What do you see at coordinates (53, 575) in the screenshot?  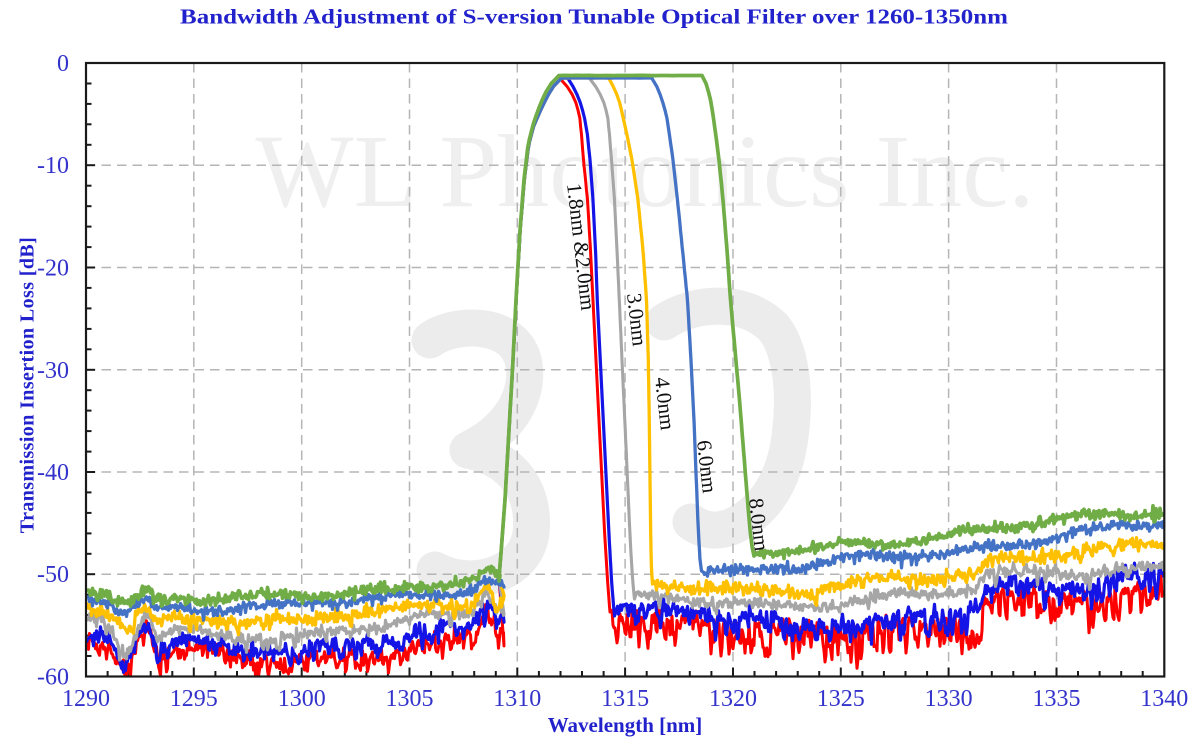 I see `svg-text: -50` at bounding box center [53, 575].